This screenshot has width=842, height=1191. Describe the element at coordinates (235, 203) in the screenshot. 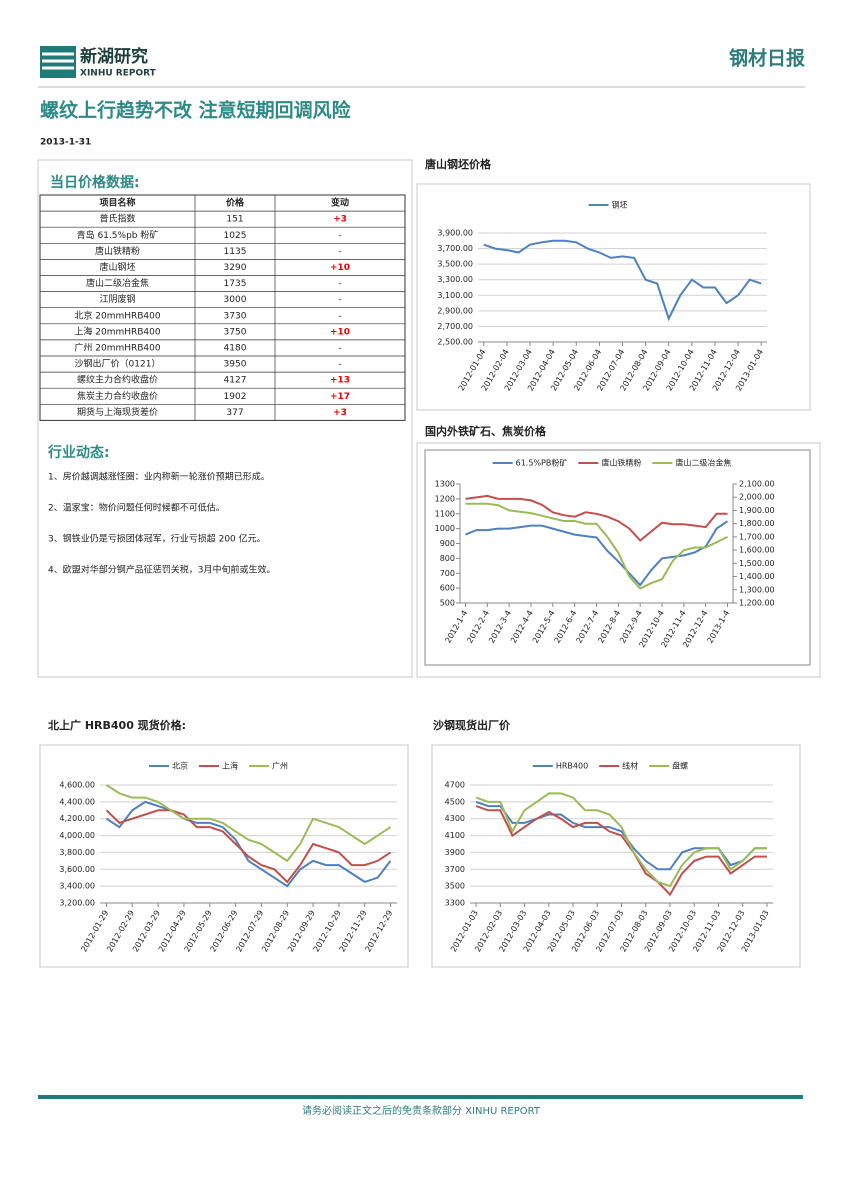

I see `table-header: 价格` at that location.